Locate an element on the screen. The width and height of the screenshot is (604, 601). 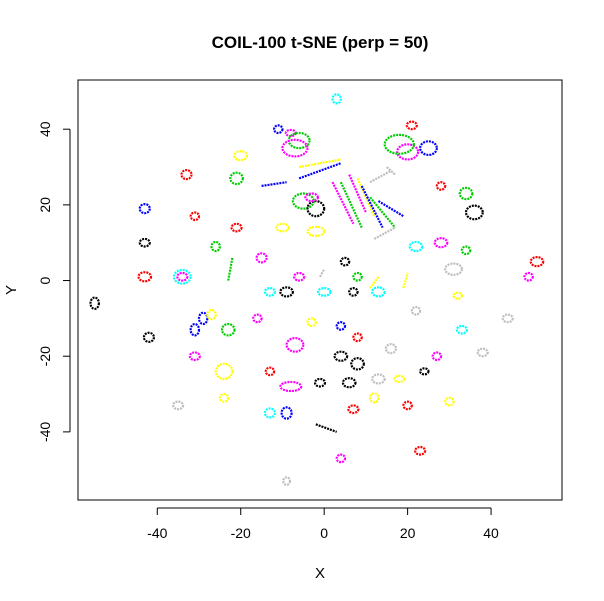
y-axis-label: Y is located at coordinates (11, 290).